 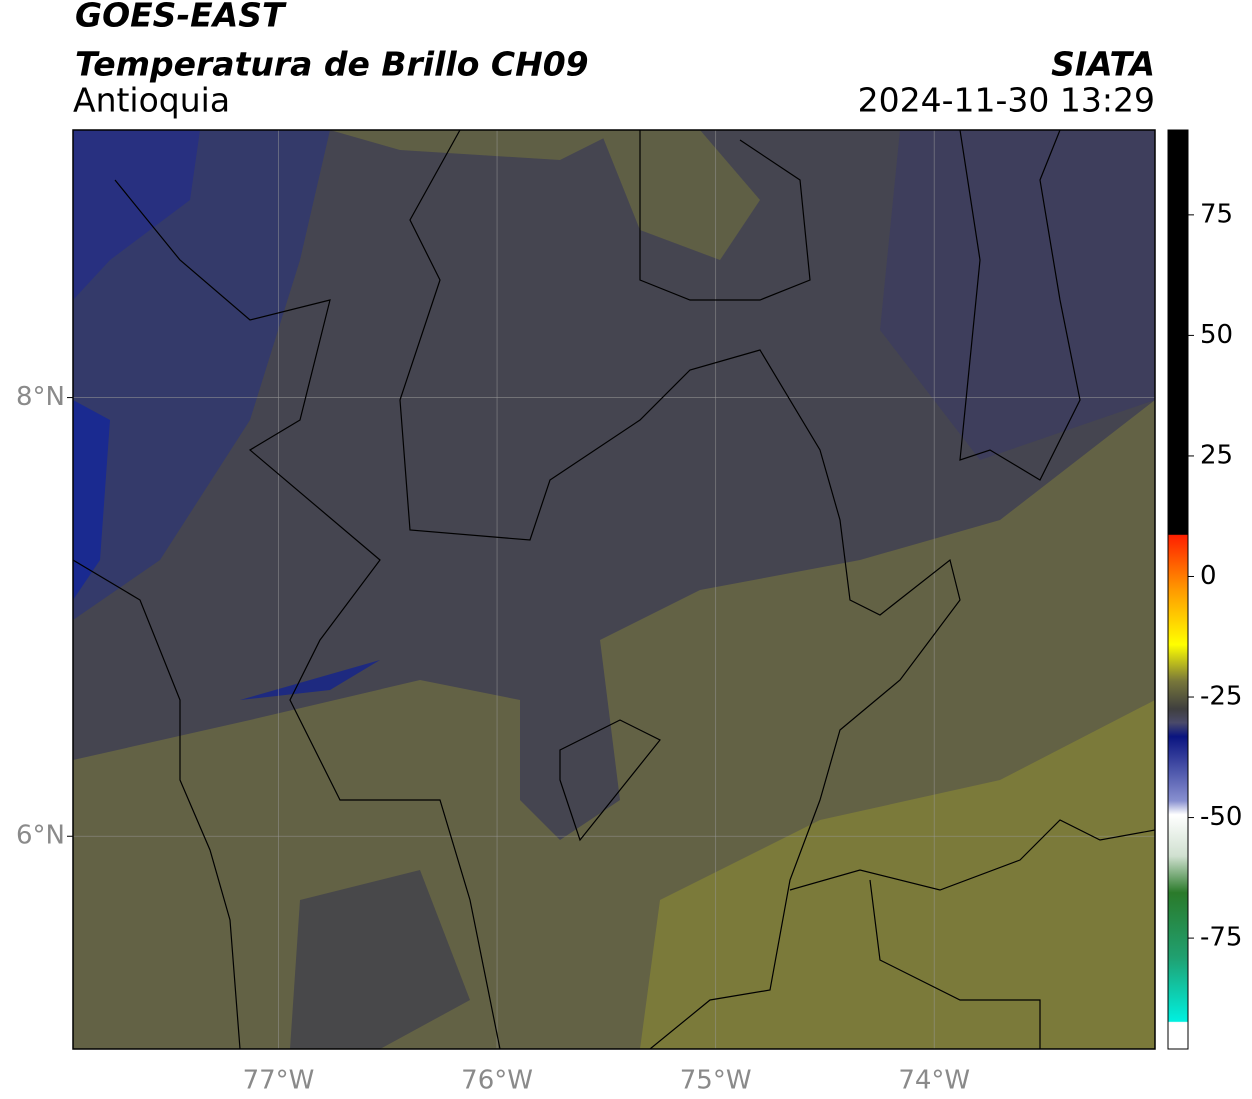 What do you see at coordinates (1103, 64) in the screenshot?
I see `source: SIATA` at bounding box center [1103, 64].